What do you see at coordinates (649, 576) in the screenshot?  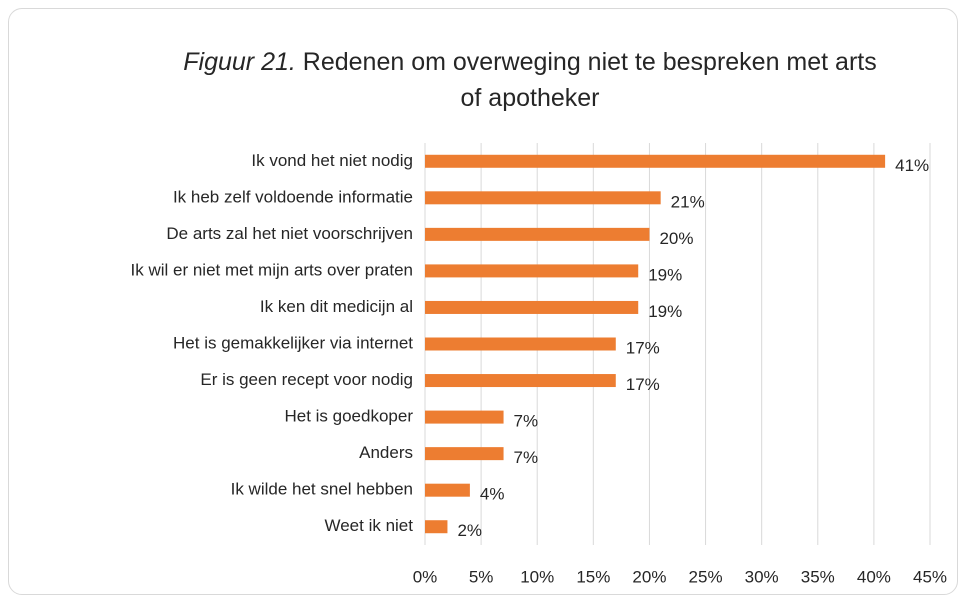 I see `x-tick-label: 20%` at bounding box center [649, 576].